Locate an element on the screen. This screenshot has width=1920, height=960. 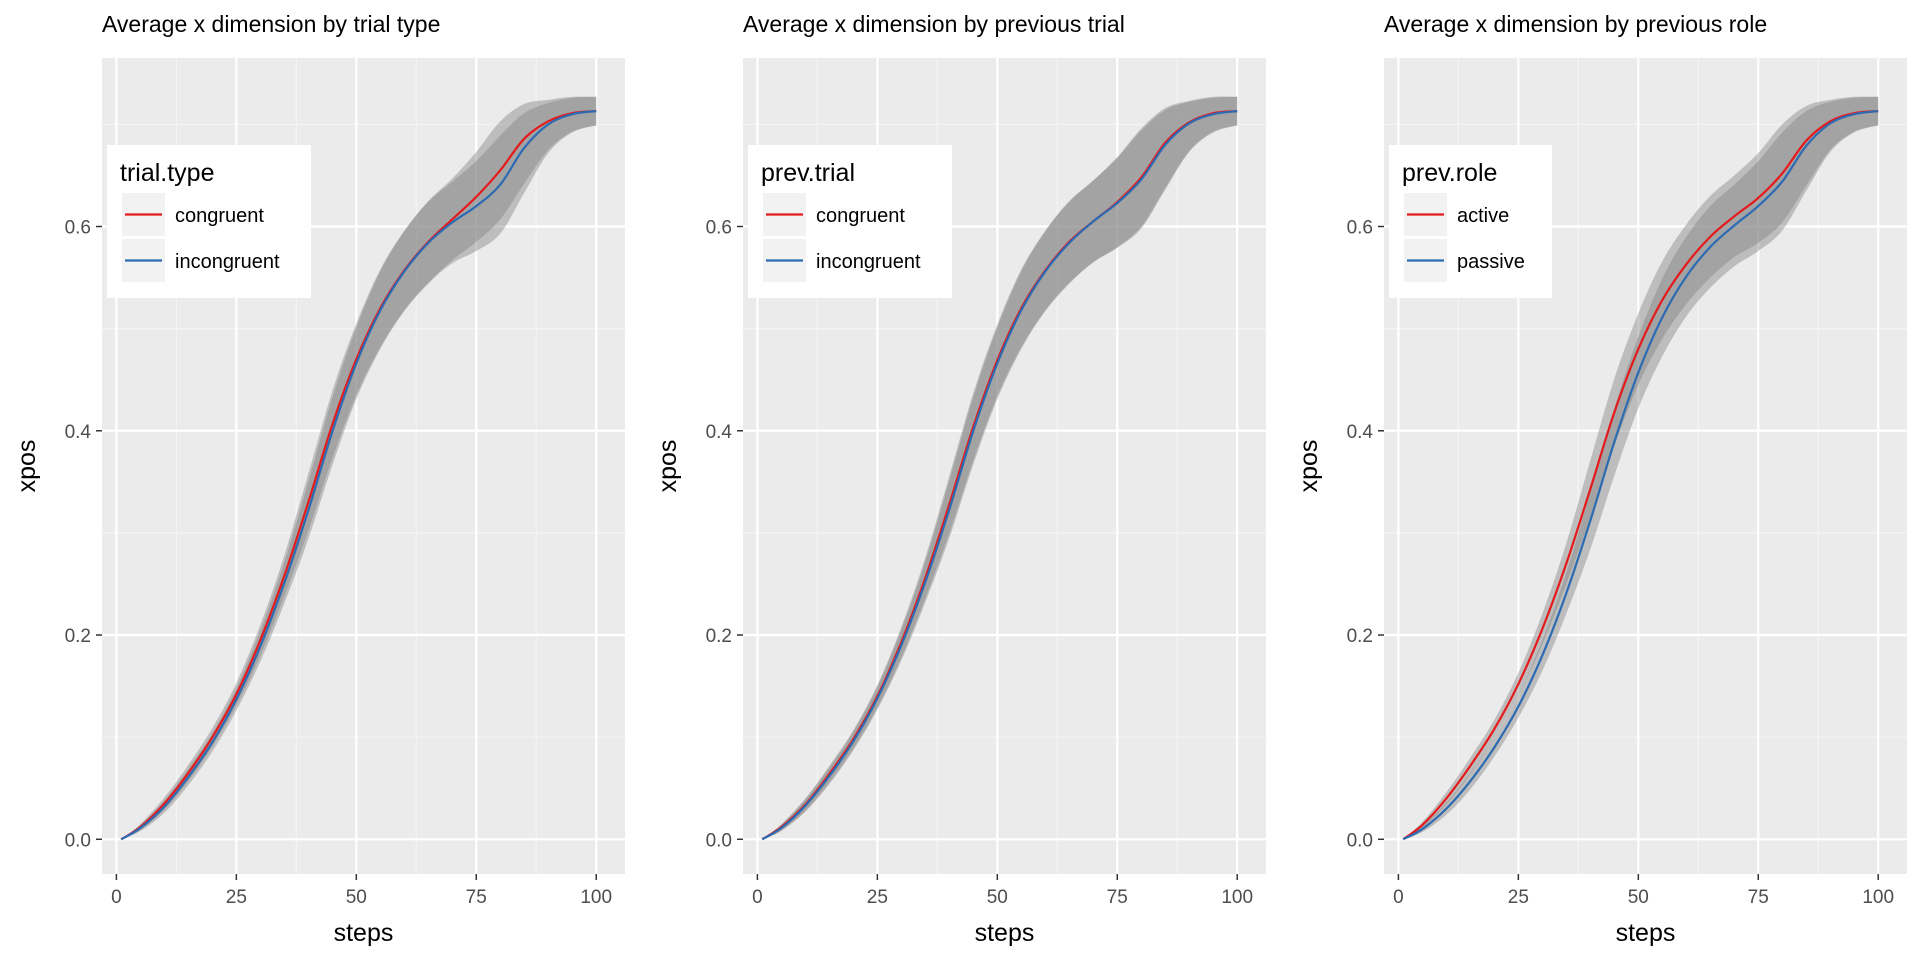
legend-label-2: passive is located at coordinates (1491, 262).